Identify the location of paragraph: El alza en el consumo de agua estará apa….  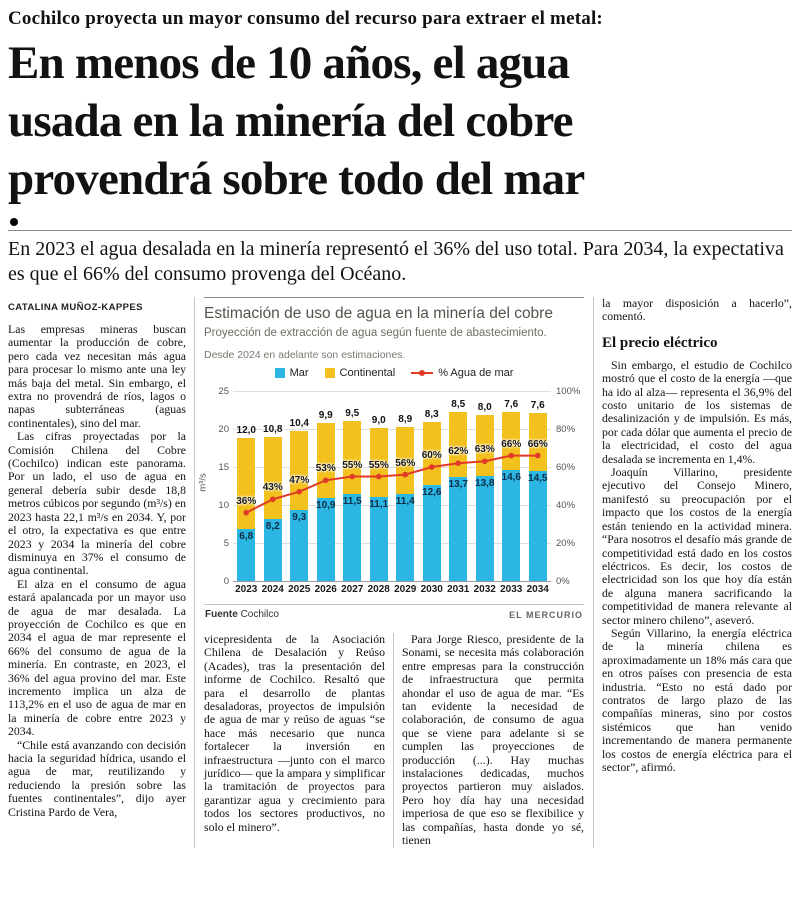
(97, 657).